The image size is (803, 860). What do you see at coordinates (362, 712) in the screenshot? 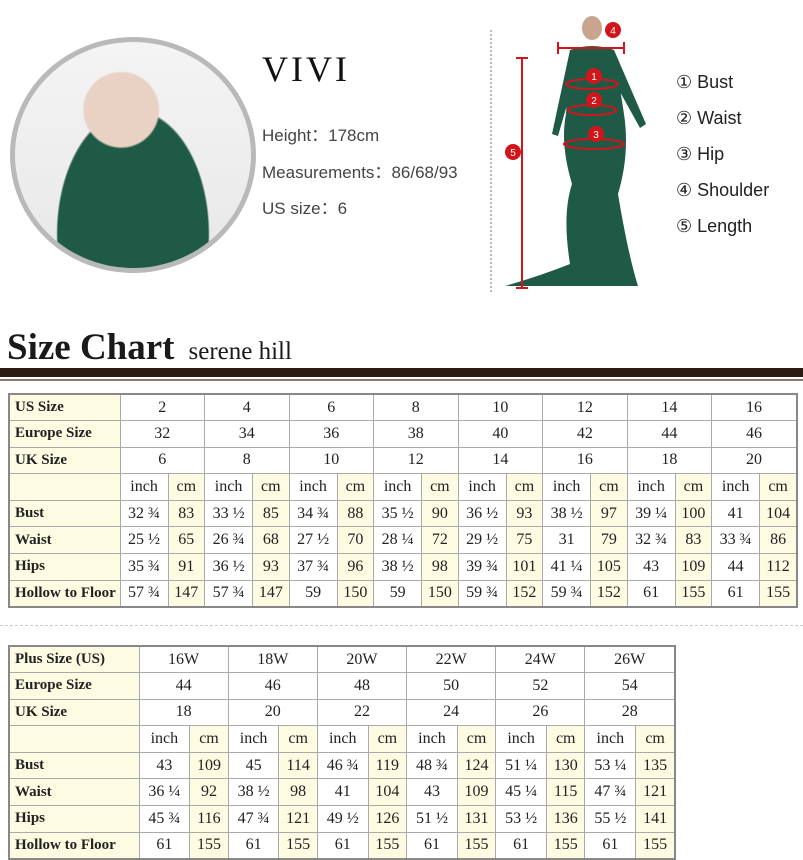
I see `size-cell: 22` at bounding box center [362, 712].